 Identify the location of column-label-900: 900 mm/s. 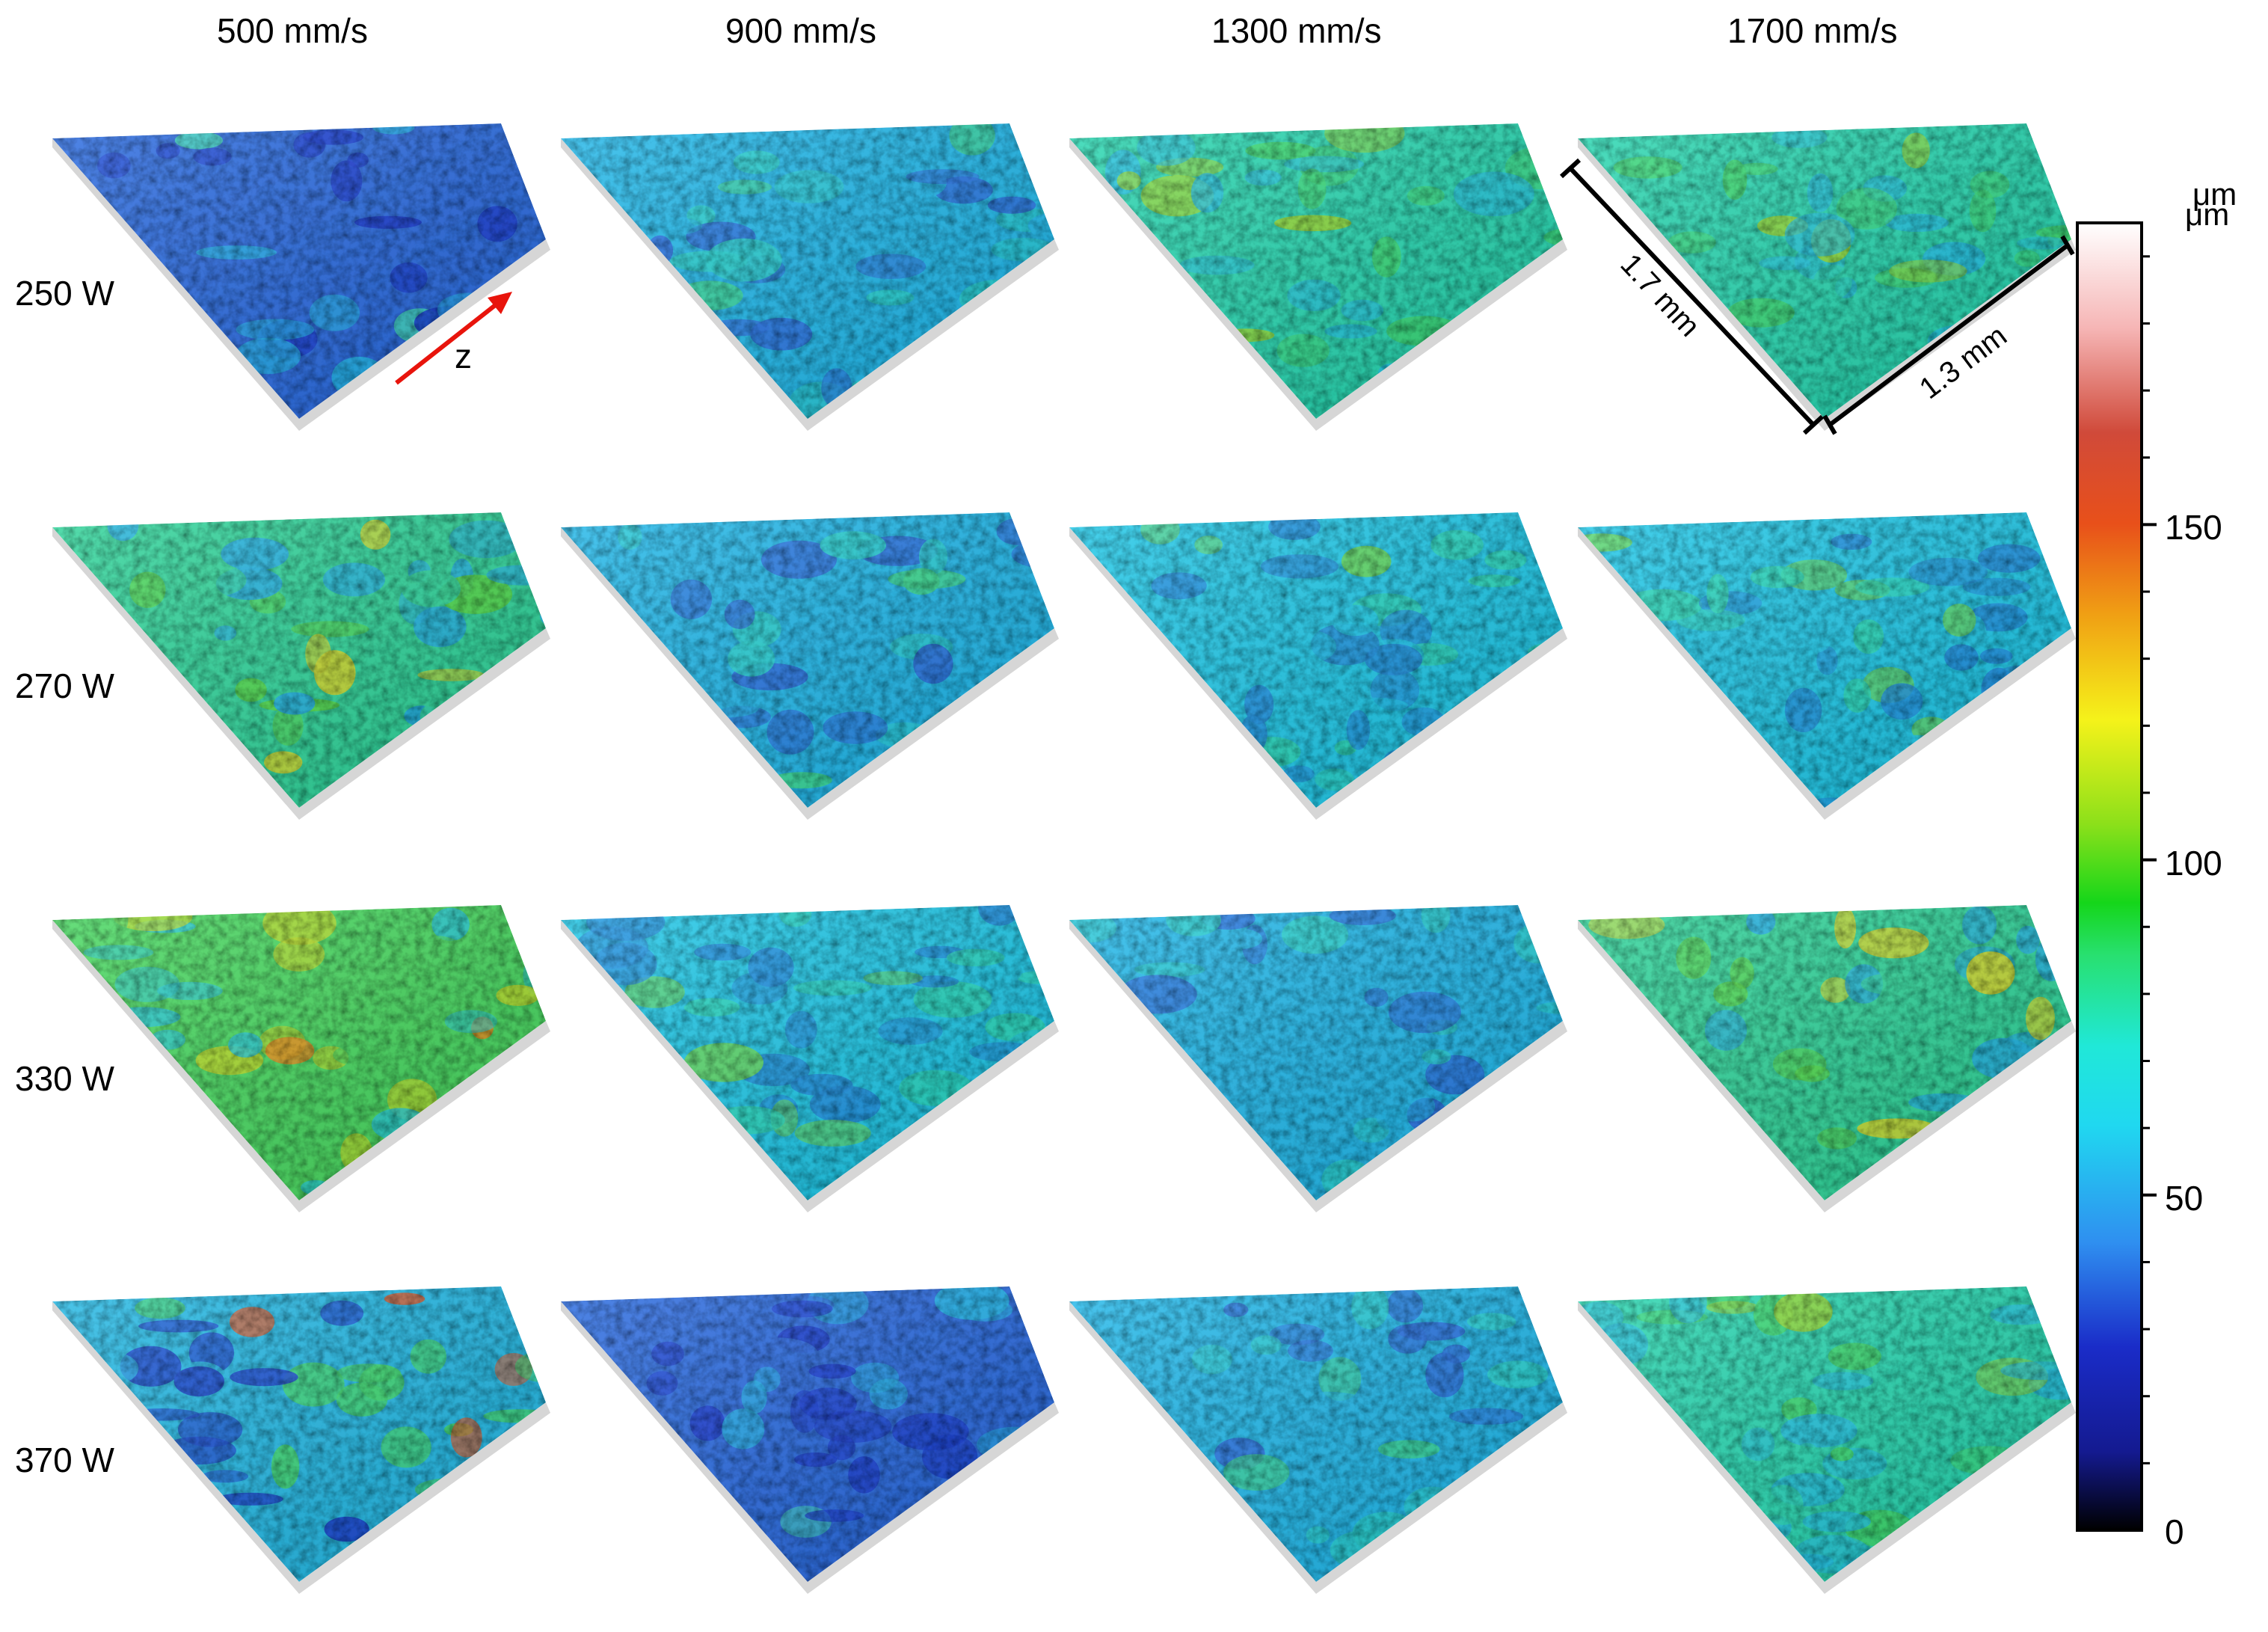
(800, 30).